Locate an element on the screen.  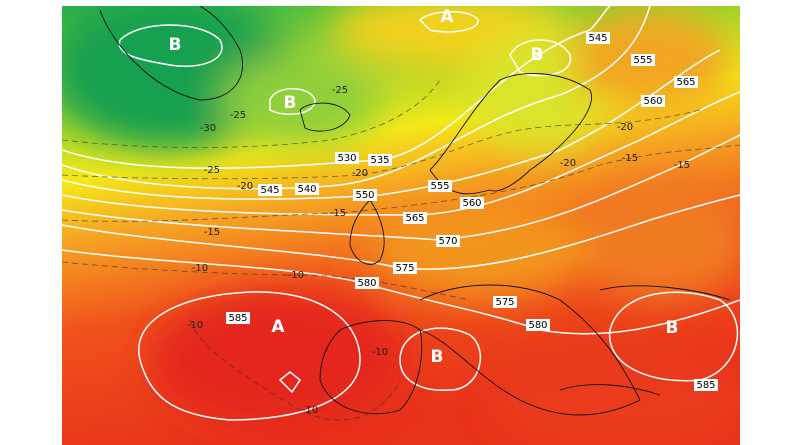
contour-label: 535 is located at coordinates (379, 160).